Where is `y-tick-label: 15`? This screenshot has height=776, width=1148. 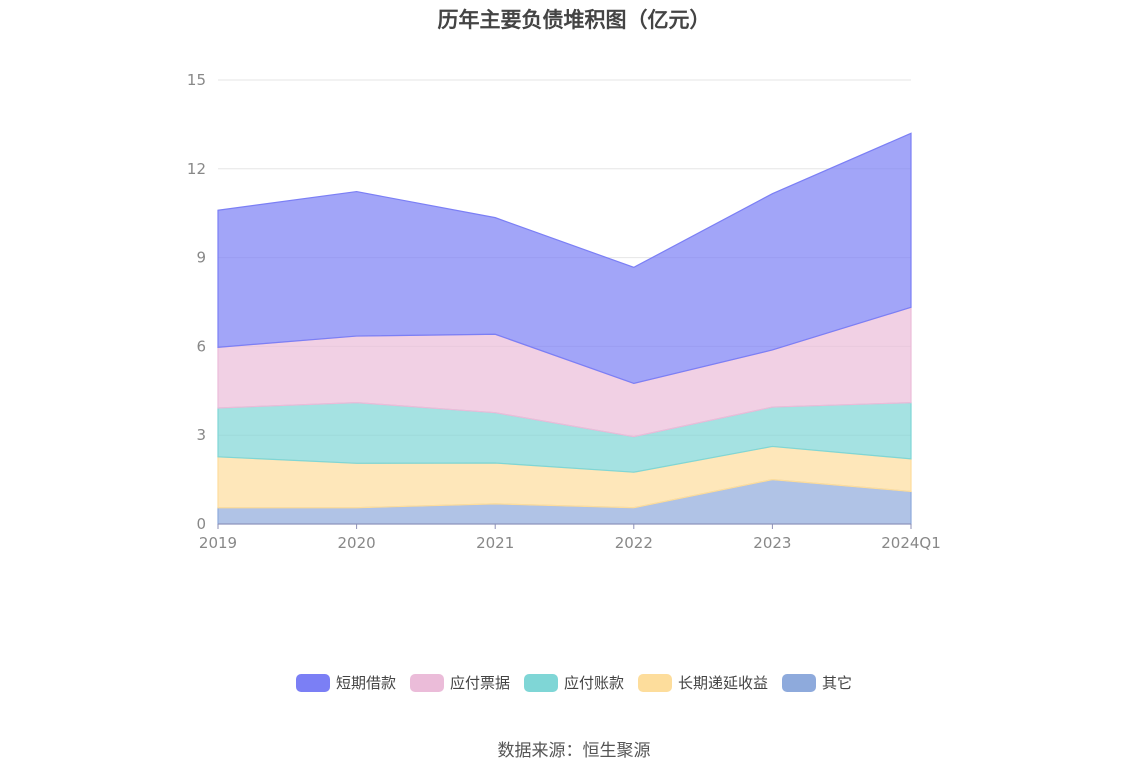 y-tick-label: 15 is located at coordinates (196, 80).